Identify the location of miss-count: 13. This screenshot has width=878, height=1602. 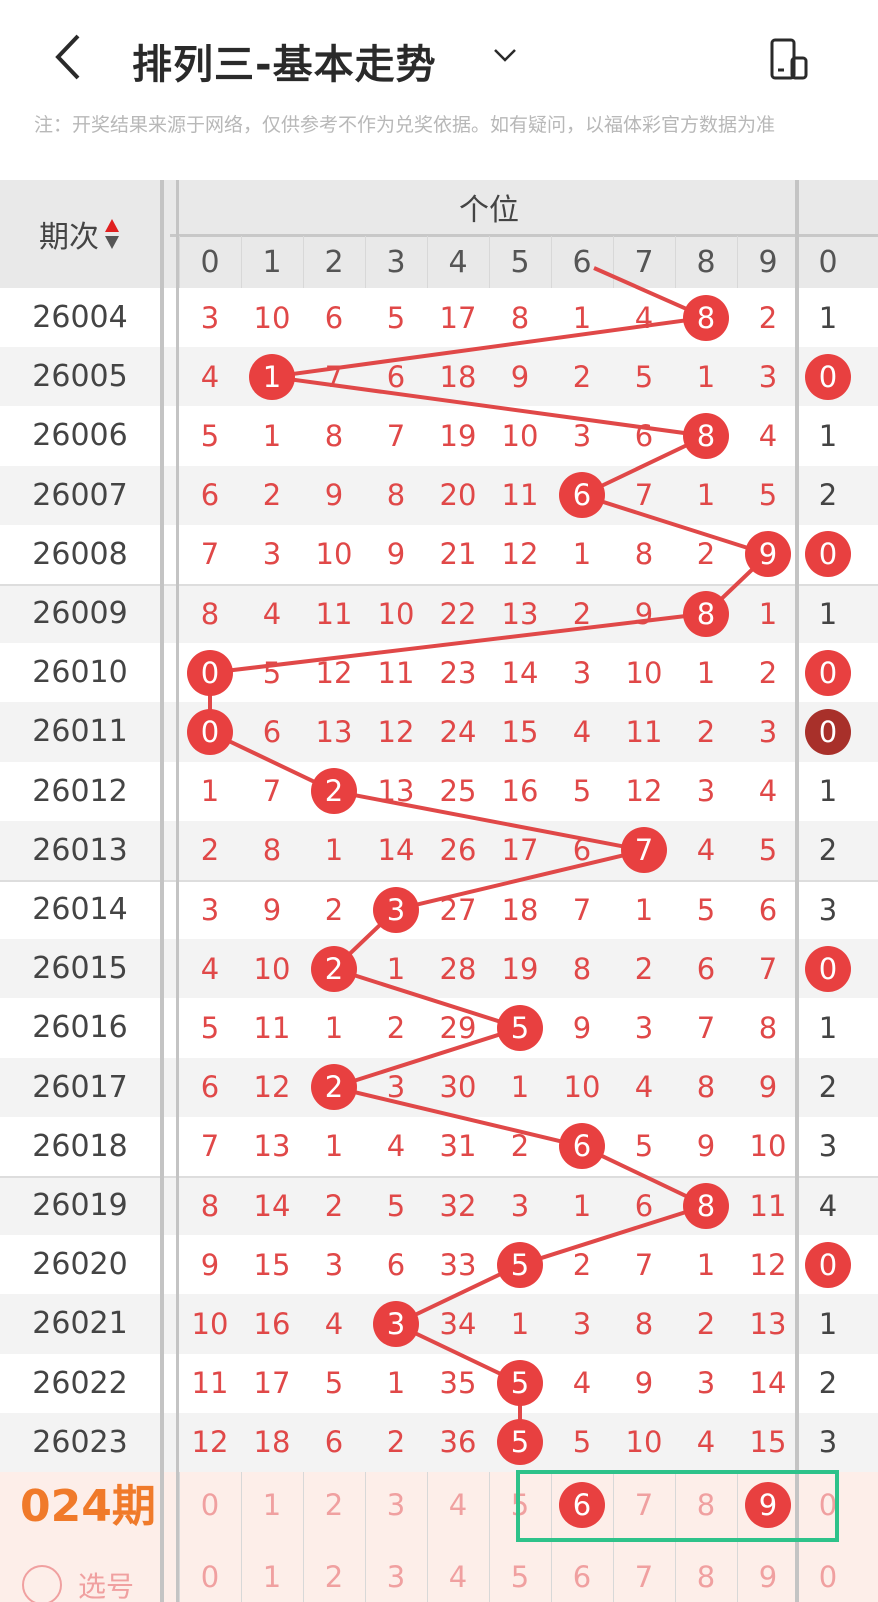
(334, 731).